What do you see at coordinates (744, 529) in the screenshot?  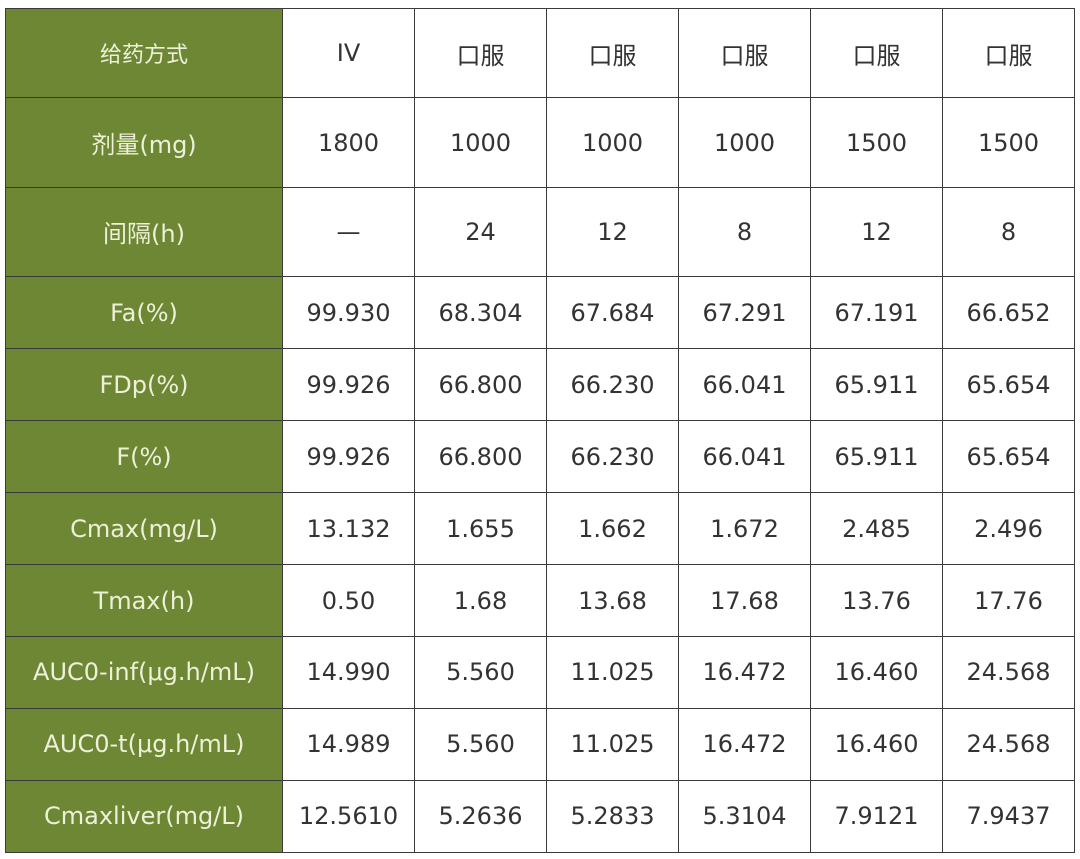 I see `table-cell: 1.672` at bounding box center [744, 529].